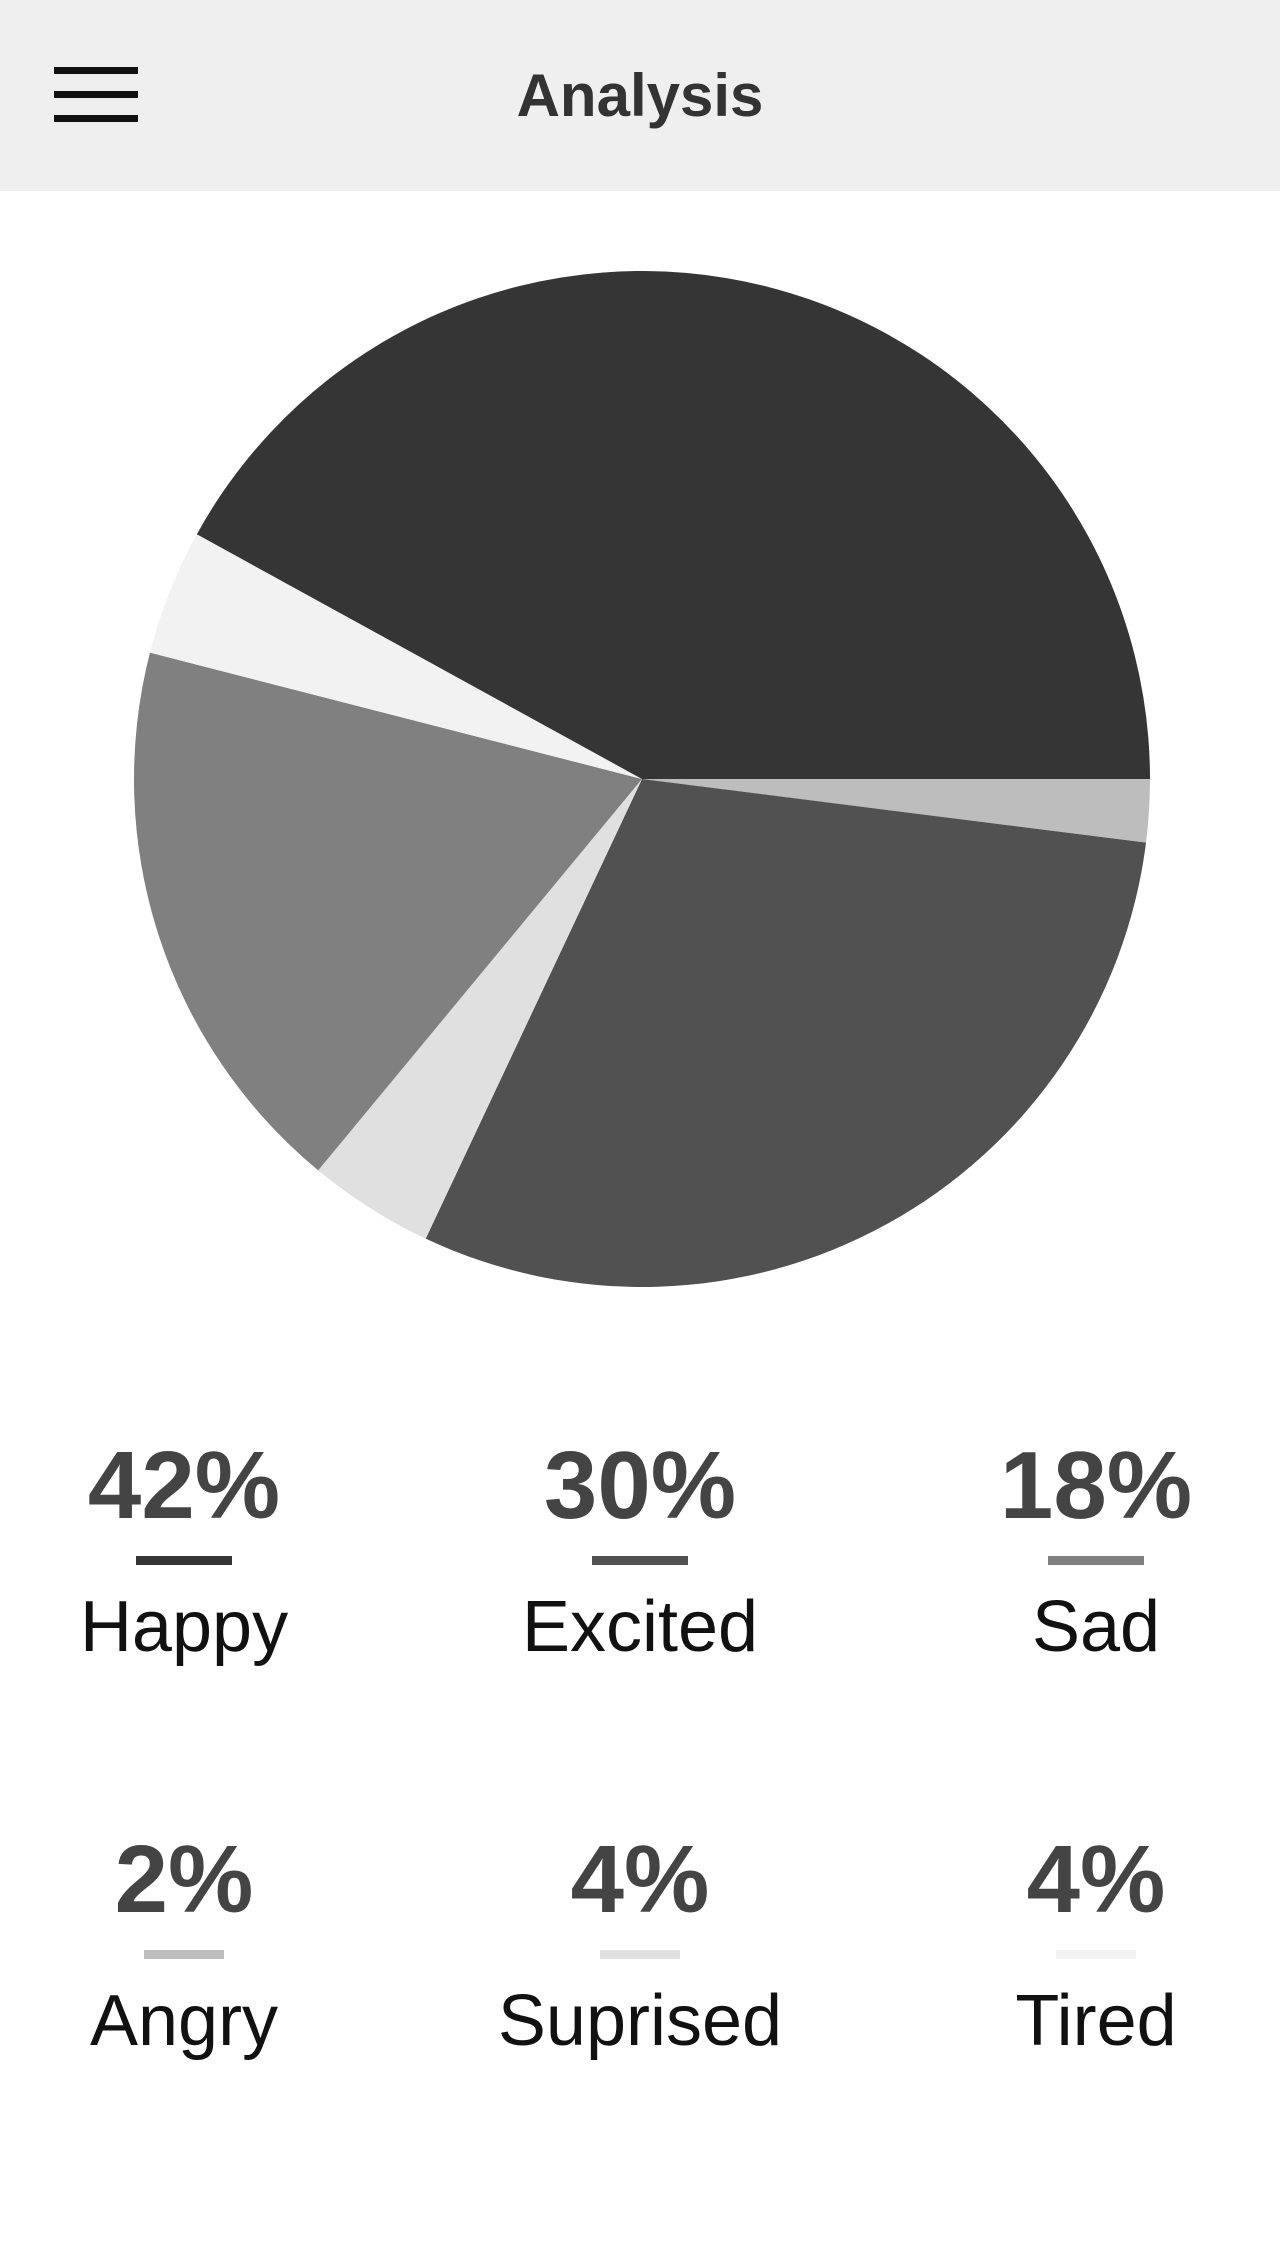  Describe the element at coordinates (197, 1944) in the screenshot. I see `legend-item-angry: 2% Angry` at that location.